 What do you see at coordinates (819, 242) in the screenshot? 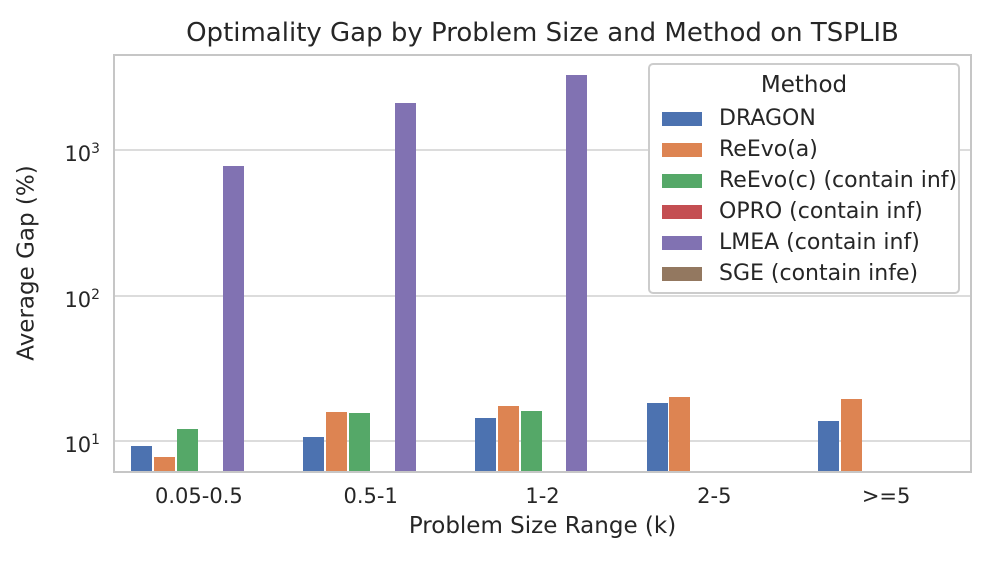
I see `legend-entry-label: LMEA (contain inf)` at bounding box center [819, 242].